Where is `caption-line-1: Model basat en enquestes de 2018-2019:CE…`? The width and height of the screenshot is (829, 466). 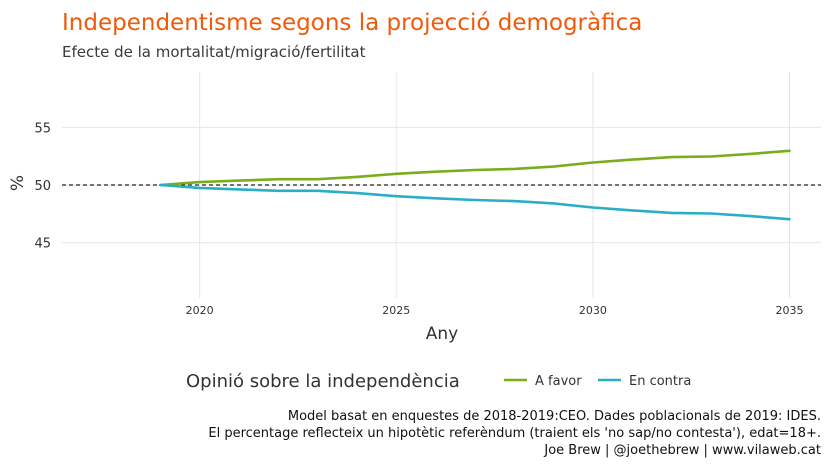 caption-line-1: Model basat en enquestes de 2018-2019:CE… is located at coordinates (554, 416).